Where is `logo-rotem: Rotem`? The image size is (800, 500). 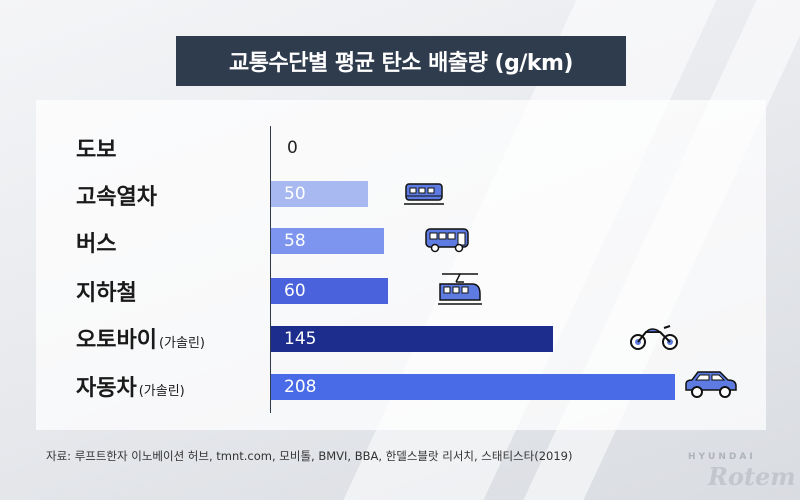
logo-rotem: Rotem is located at coordinates (752, 476).